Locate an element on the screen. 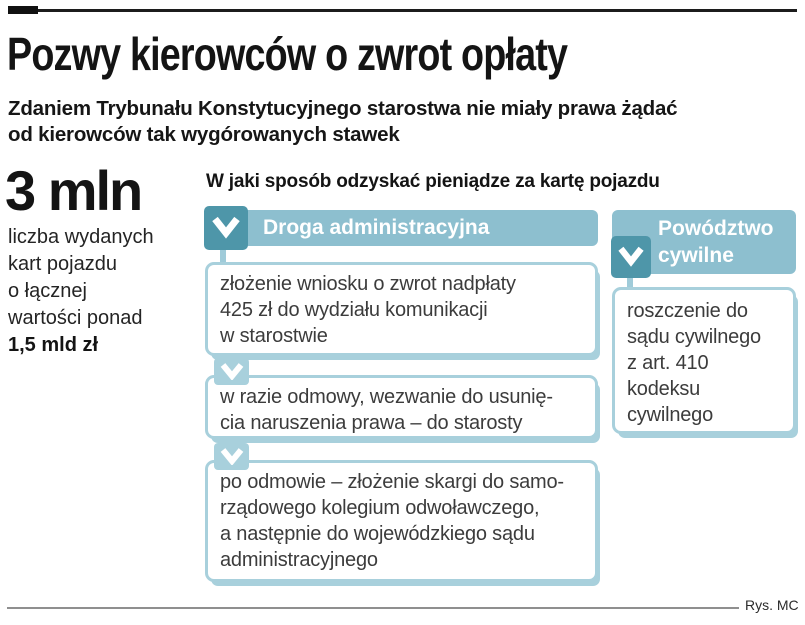 The image size is (805, 625). step-line: złożenie wniosku o zwrot nadpłaty is located at coordinates (368, 284).